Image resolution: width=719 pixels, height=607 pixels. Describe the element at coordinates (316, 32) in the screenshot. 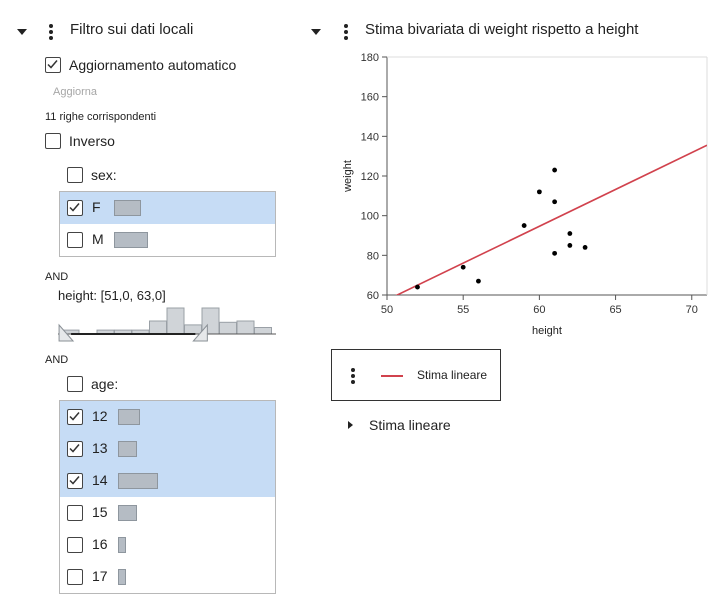

I see `report-disclosure-icon` at that location.